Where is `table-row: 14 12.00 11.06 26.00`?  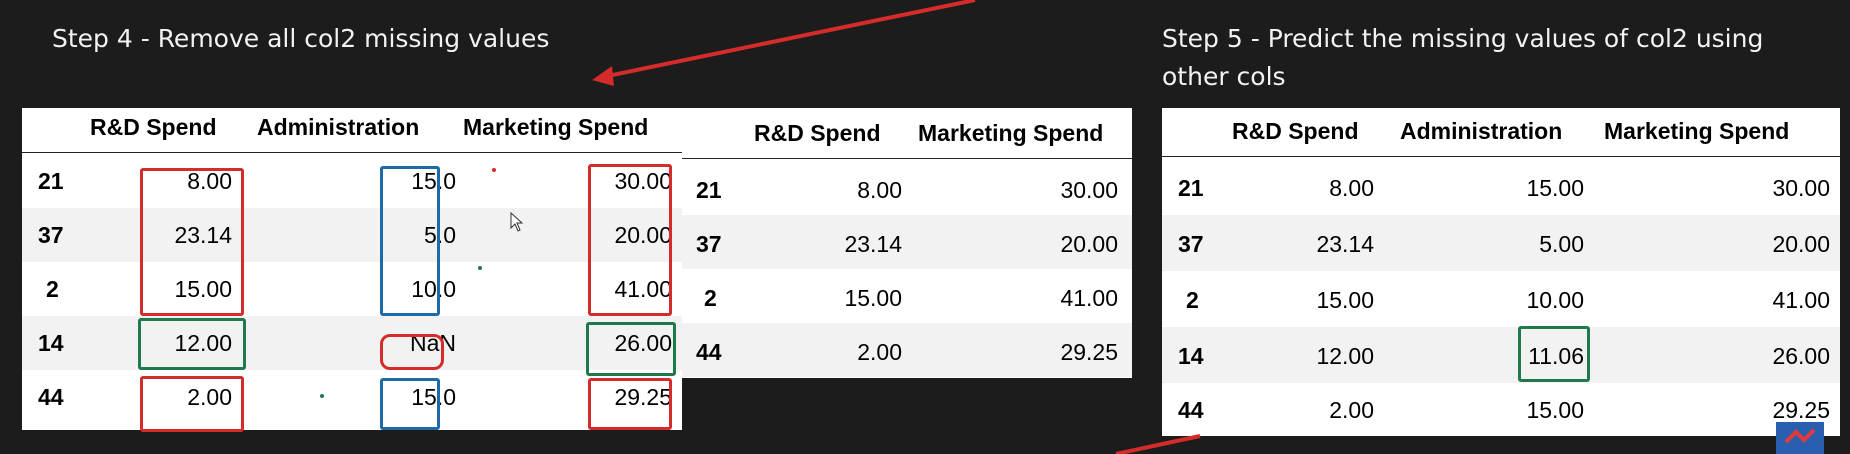
table-row: 14 12.00 11.06 26.00 is located at coordinates (1501, 355).